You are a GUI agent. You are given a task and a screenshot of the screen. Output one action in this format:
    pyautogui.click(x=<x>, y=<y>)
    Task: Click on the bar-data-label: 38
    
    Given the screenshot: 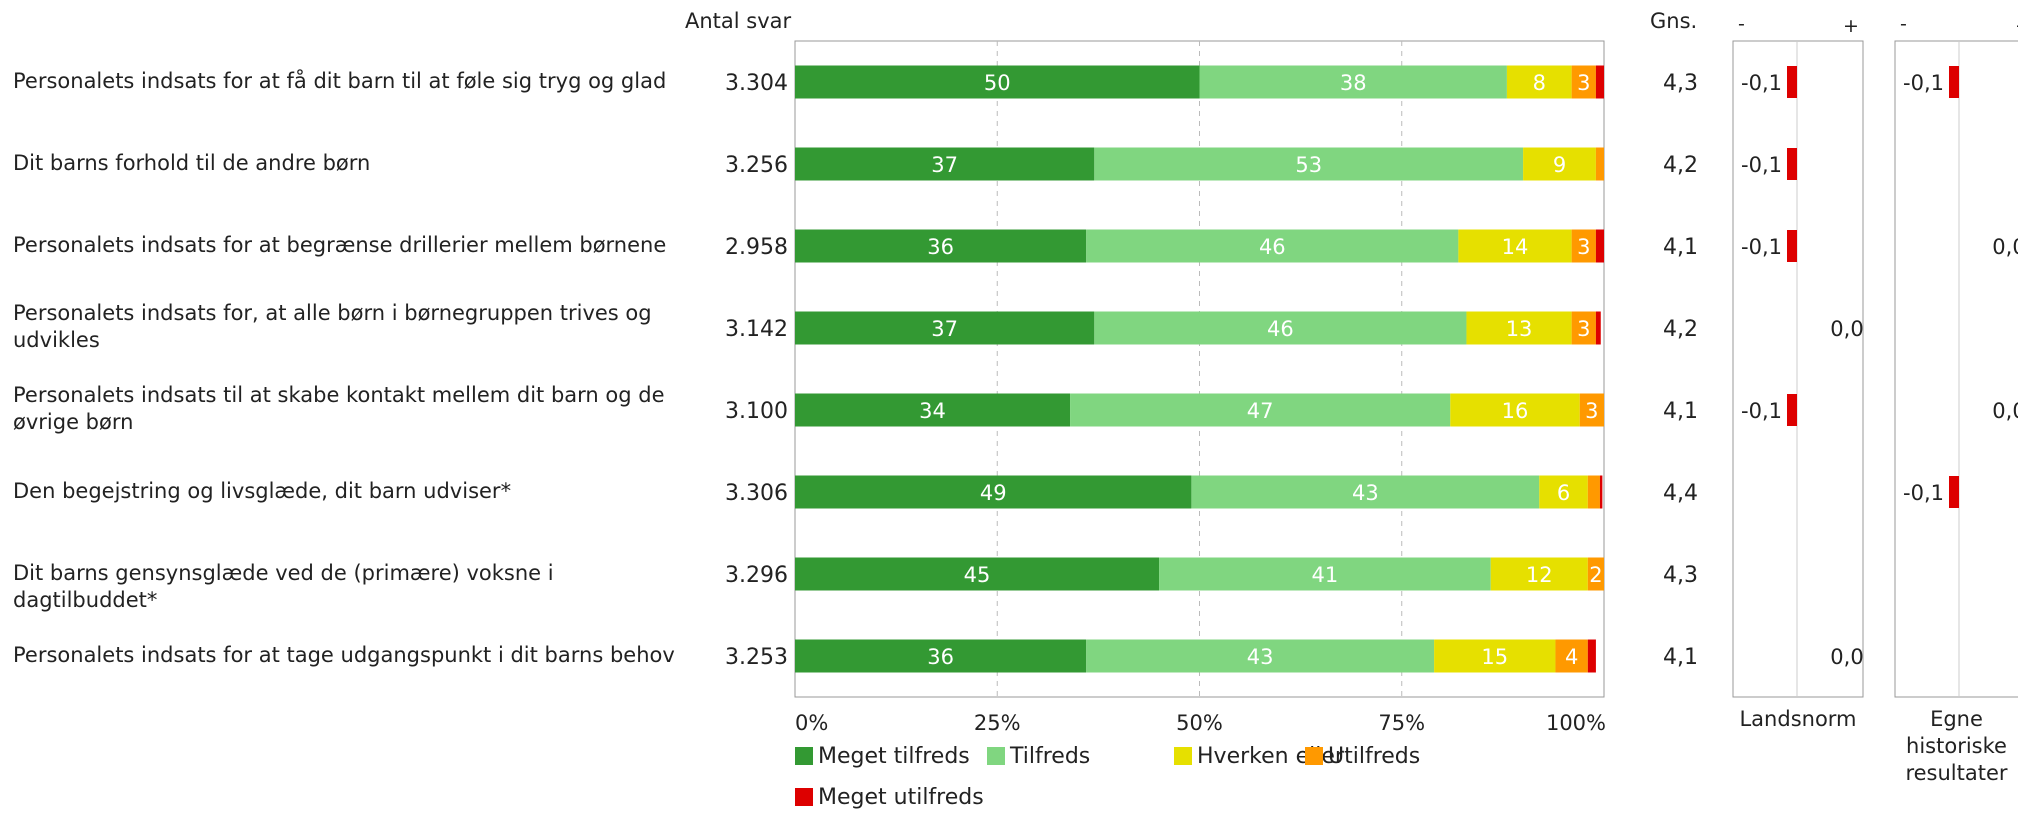 What is the action you would take?
    pyautogui.click(x=1353, y=83)
    